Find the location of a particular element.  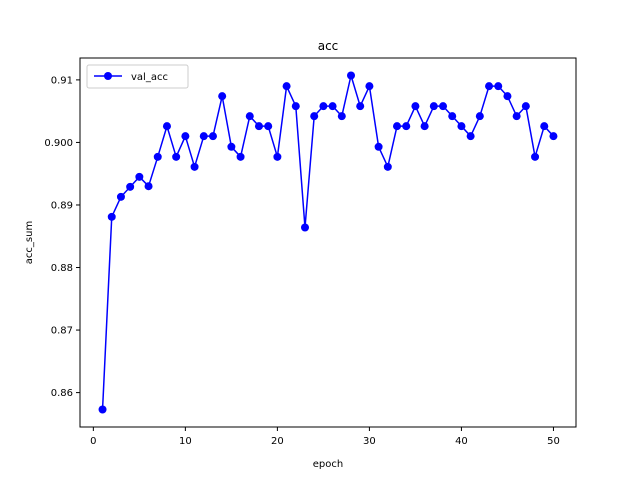

y-tick-label: 0.87 is located at coordinates (62, 331).